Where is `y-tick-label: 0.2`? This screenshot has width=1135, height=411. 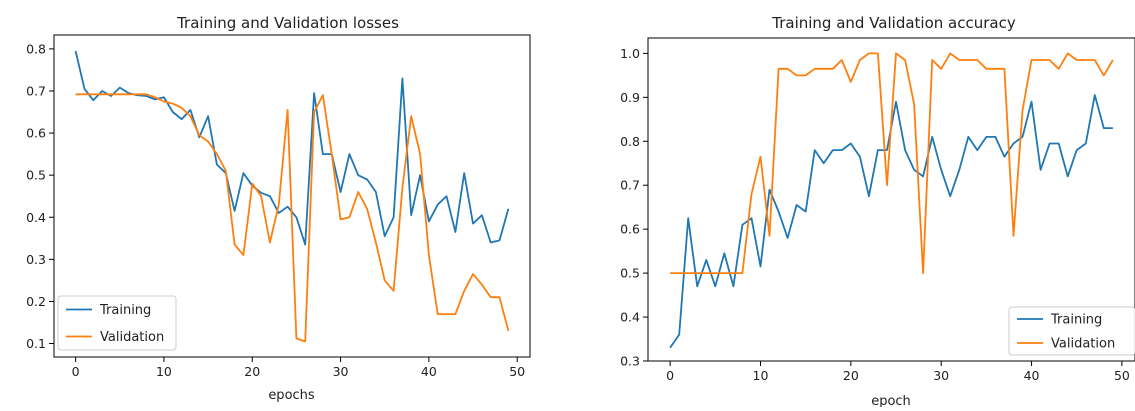
y-tick-label: 0.2 is located at coordinates (36, 301).